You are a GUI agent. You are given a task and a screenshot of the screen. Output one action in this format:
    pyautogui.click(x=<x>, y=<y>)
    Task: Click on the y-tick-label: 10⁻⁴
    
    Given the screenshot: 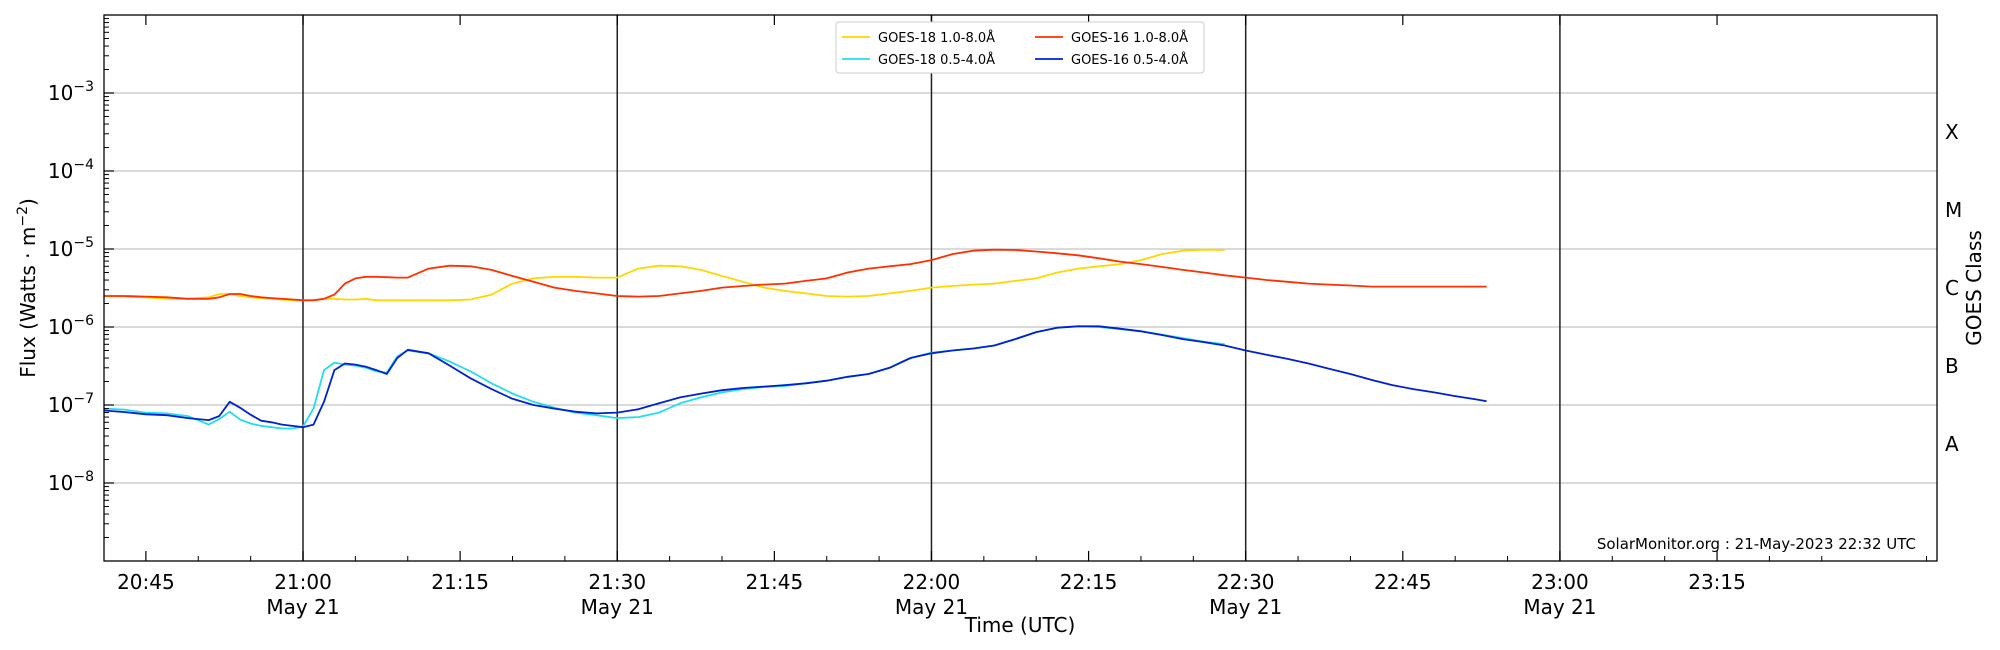 What is the action you would take?
    pyautogui.click(x=71, y=170)
    